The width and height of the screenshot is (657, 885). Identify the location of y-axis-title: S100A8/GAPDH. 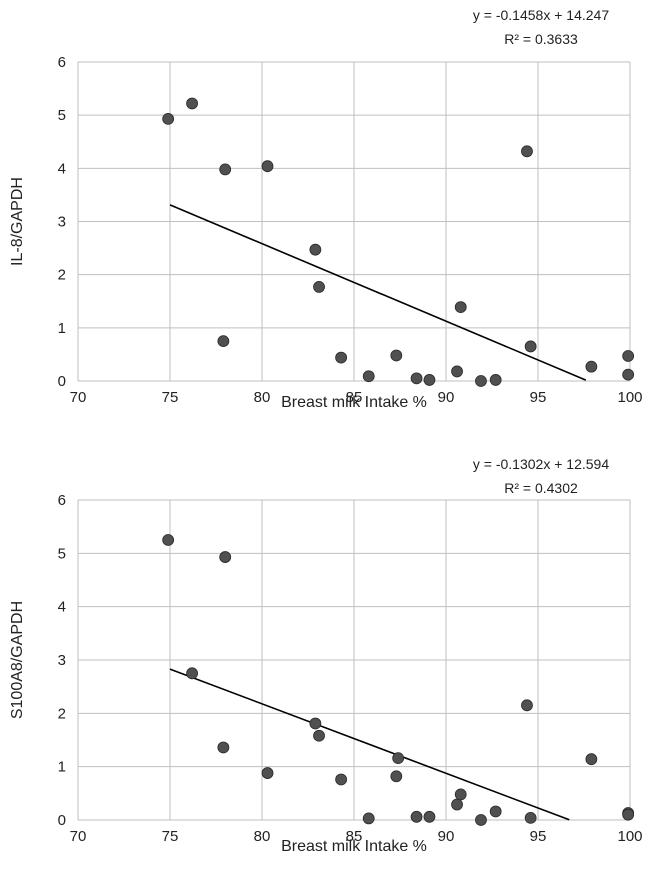
(17, 660).